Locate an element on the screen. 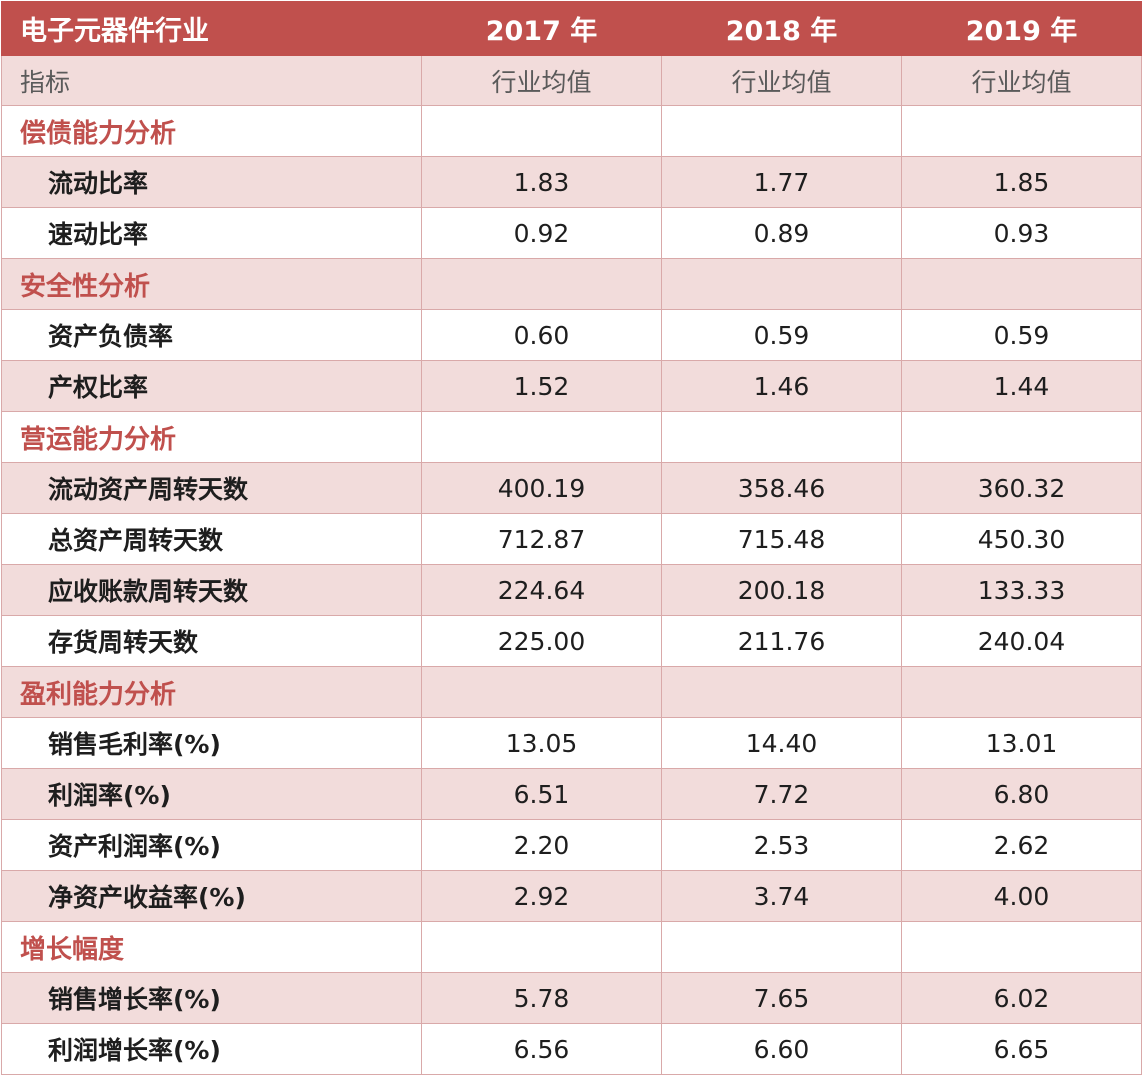 The image size is (1142, 1084). value-cell-2019: 13.01 is located at coordinates (1021, 743).